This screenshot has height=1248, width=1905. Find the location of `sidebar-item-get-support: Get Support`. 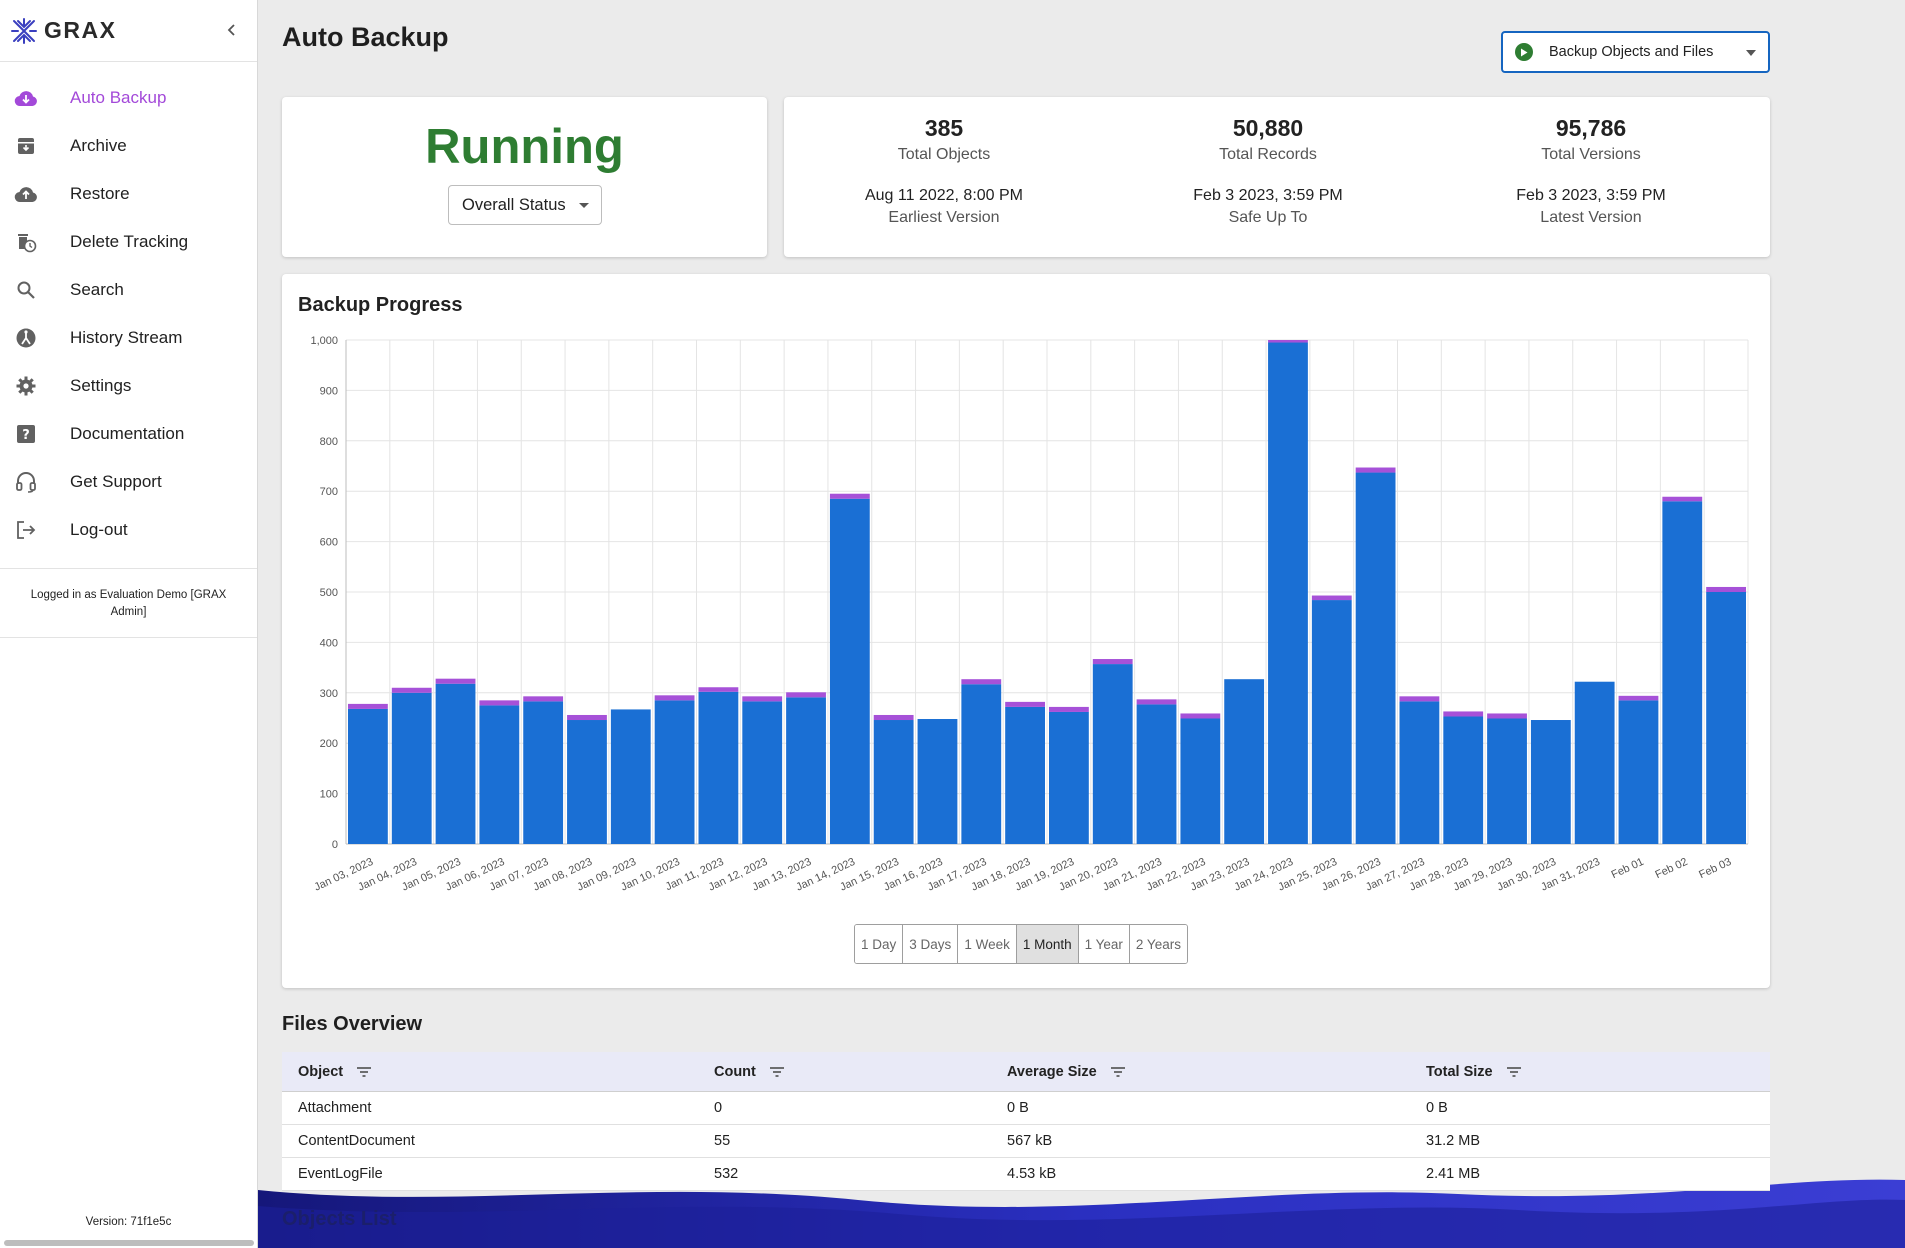

sidebar-item-get-support: Get Support is located at coordinates (128, 482).